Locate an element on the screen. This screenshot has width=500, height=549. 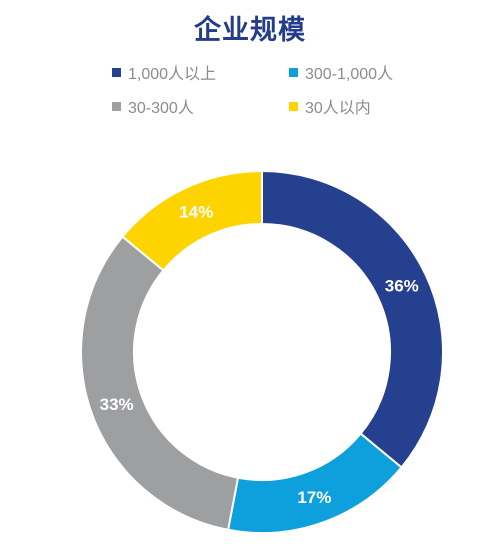
legend-label-1: 1,000人以上 is located at coordinates (172, 74).